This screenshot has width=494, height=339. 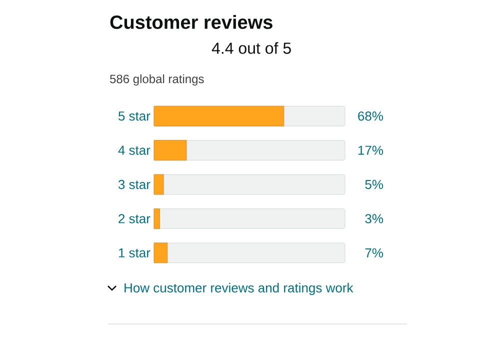 I want to click on data-label: 3%, so click(x=374, y=219).